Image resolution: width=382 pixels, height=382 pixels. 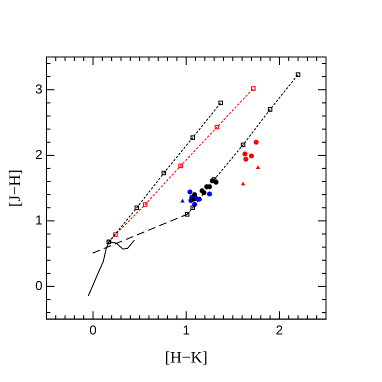 I want to click on y-tick-label: 1, so click(x=38, y=220).